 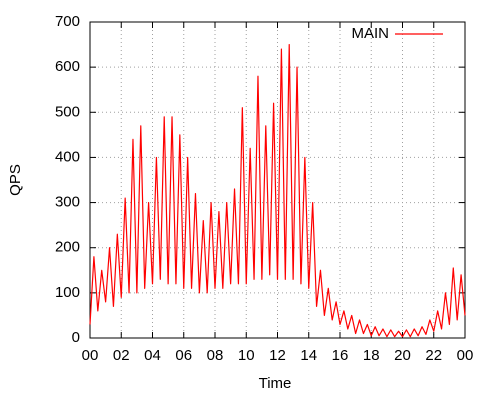 What do you see at coordinates (246, 355) in the screenshot?
I see `x-tick-label: 10` at bounding box center [246, 355].